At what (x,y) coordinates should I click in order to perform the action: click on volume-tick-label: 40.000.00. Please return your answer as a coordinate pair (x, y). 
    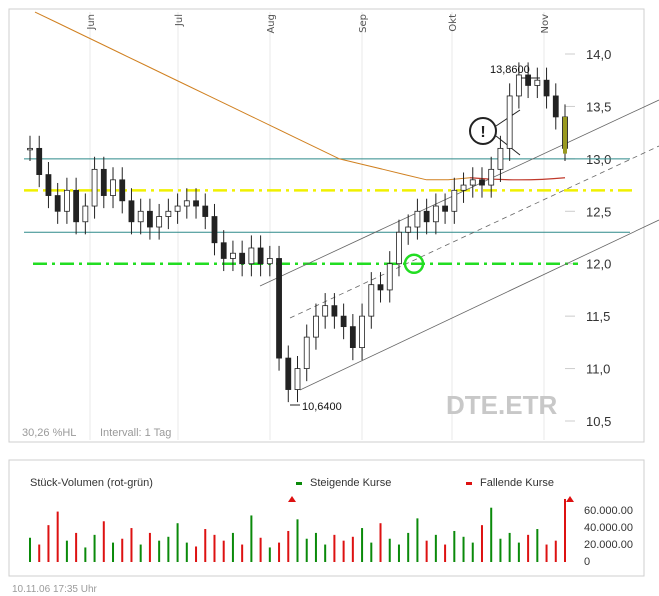
    Looking at the image, I should click on (608, 528).